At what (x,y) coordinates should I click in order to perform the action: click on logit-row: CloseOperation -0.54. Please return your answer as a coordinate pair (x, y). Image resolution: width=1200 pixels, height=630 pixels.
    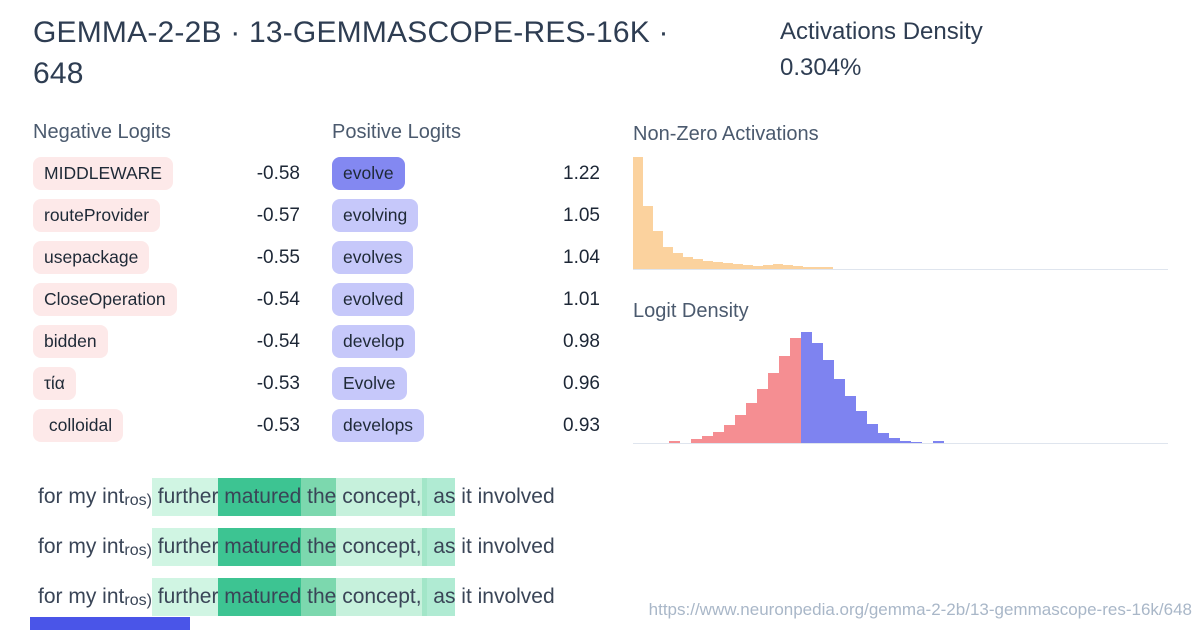
    Looking at the image, I should click on (166, 299).